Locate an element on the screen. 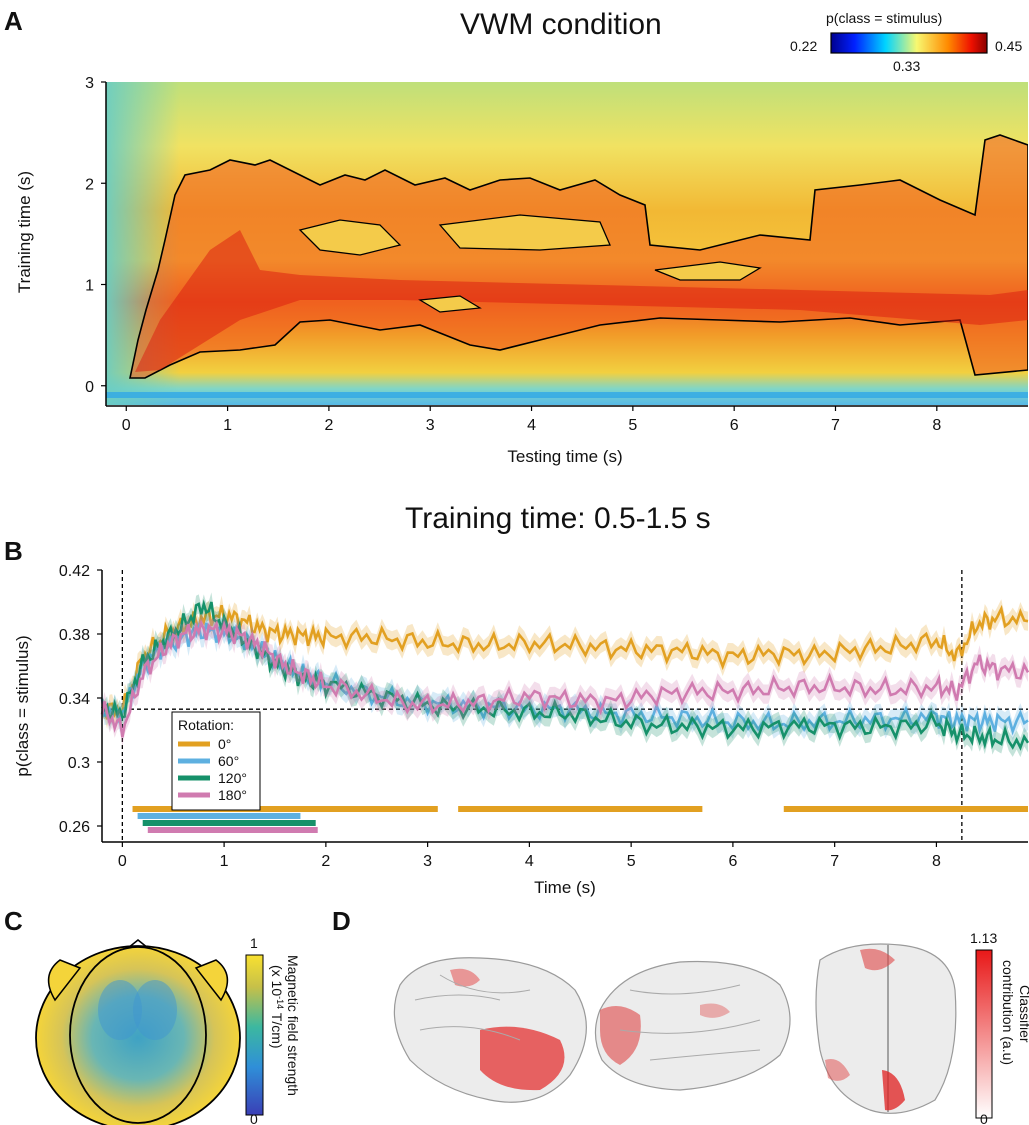 The width and height of the screenshot is (1029, 1125). legend-label: 180° is located at coordinates (232, 795).